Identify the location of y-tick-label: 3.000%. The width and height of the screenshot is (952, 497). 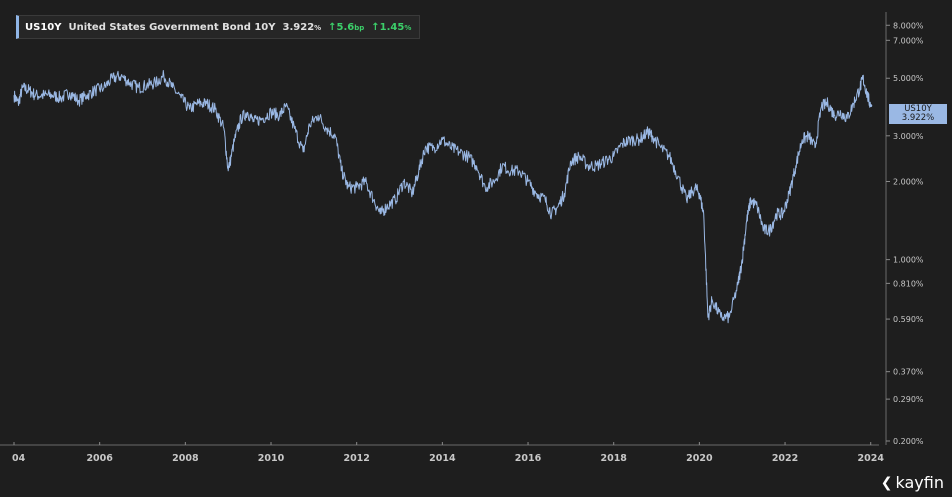
(908, 136).